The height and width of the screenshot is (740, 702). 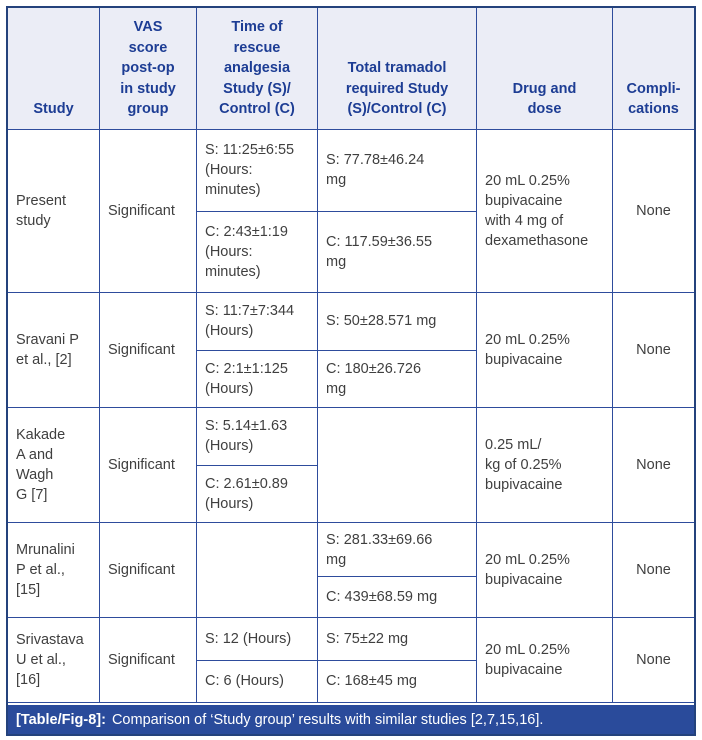 I want to click on row-srivastava-complications: None, so click(x=653, y=660).